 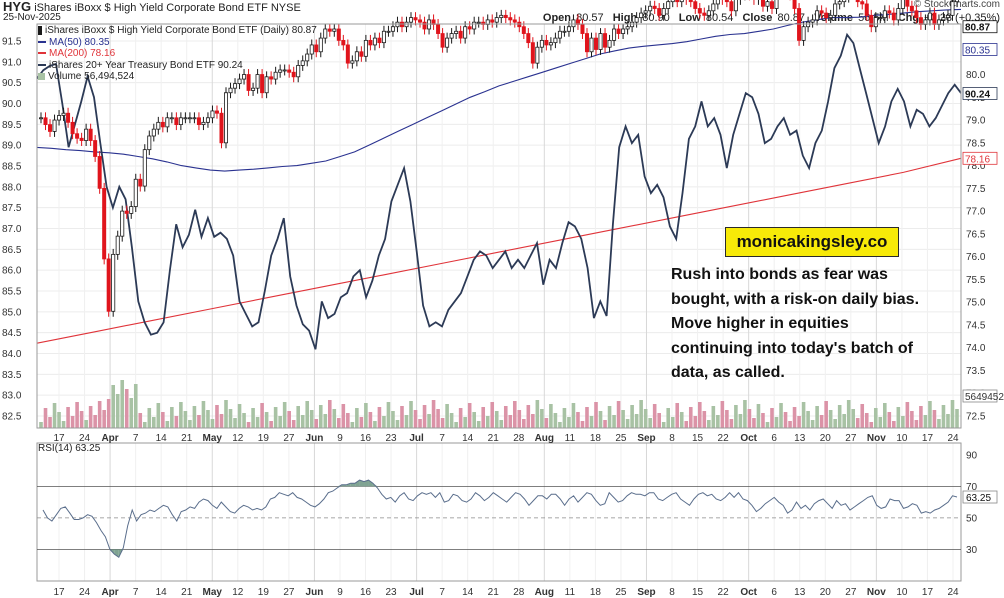 I want to click on low-label: Low, so click(x=689, y=18).